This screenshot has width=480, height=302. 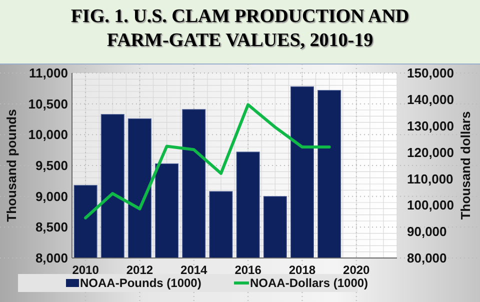 What do you see at coordinates (86, 270) in the screenshot?
I see `x-tick-label: 2010` at bounding box center [86, 270].